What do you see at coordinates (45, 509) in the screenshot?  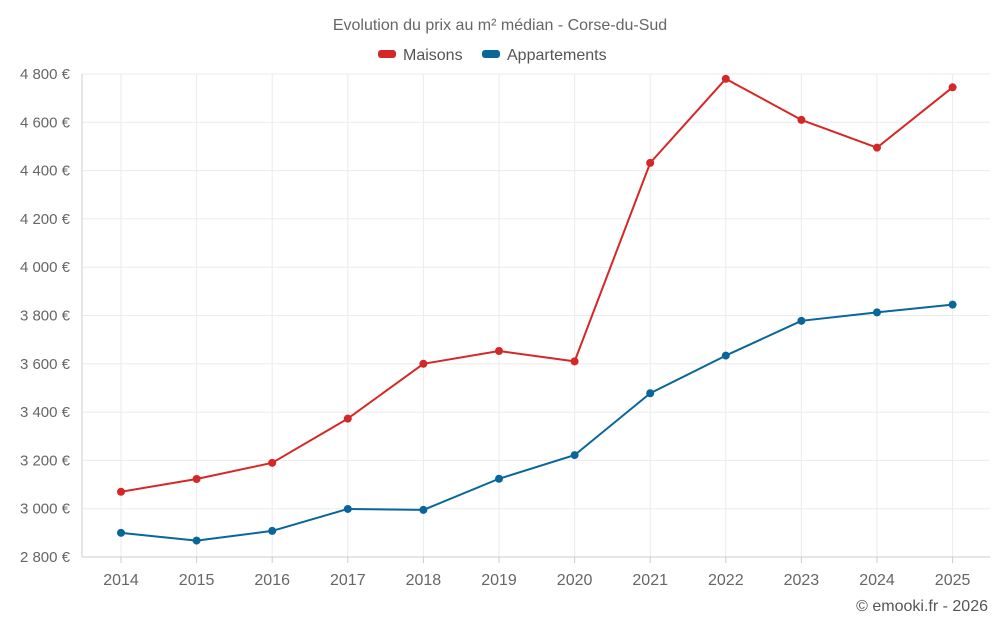 I see `y-tick-label: 3 000 €` at bounding box center [45, 509].